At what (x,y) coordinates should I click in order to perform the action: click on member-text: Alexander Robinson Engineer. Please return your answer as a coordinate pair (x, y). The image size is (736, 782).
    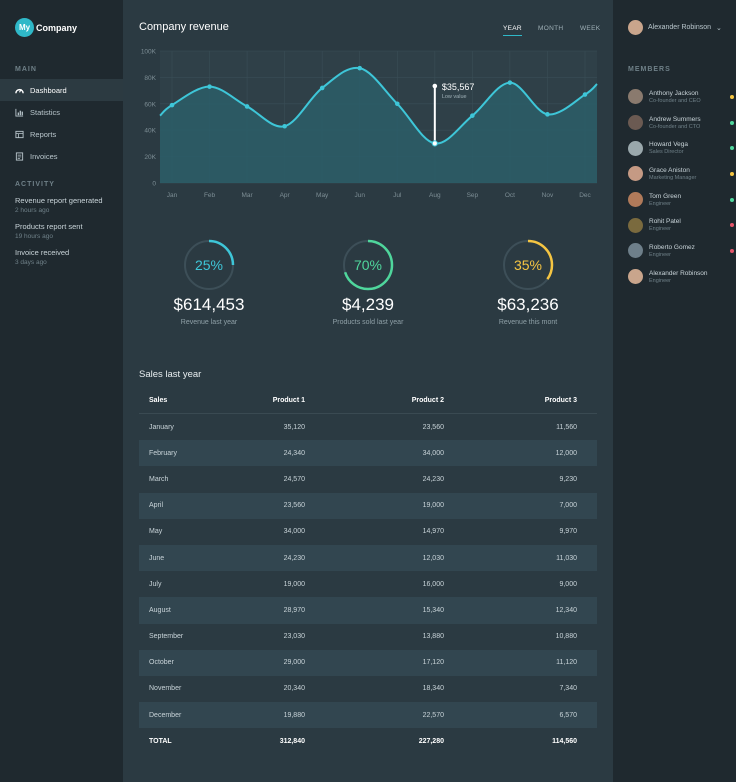
    Looking at the image, I should click on (678, 277).